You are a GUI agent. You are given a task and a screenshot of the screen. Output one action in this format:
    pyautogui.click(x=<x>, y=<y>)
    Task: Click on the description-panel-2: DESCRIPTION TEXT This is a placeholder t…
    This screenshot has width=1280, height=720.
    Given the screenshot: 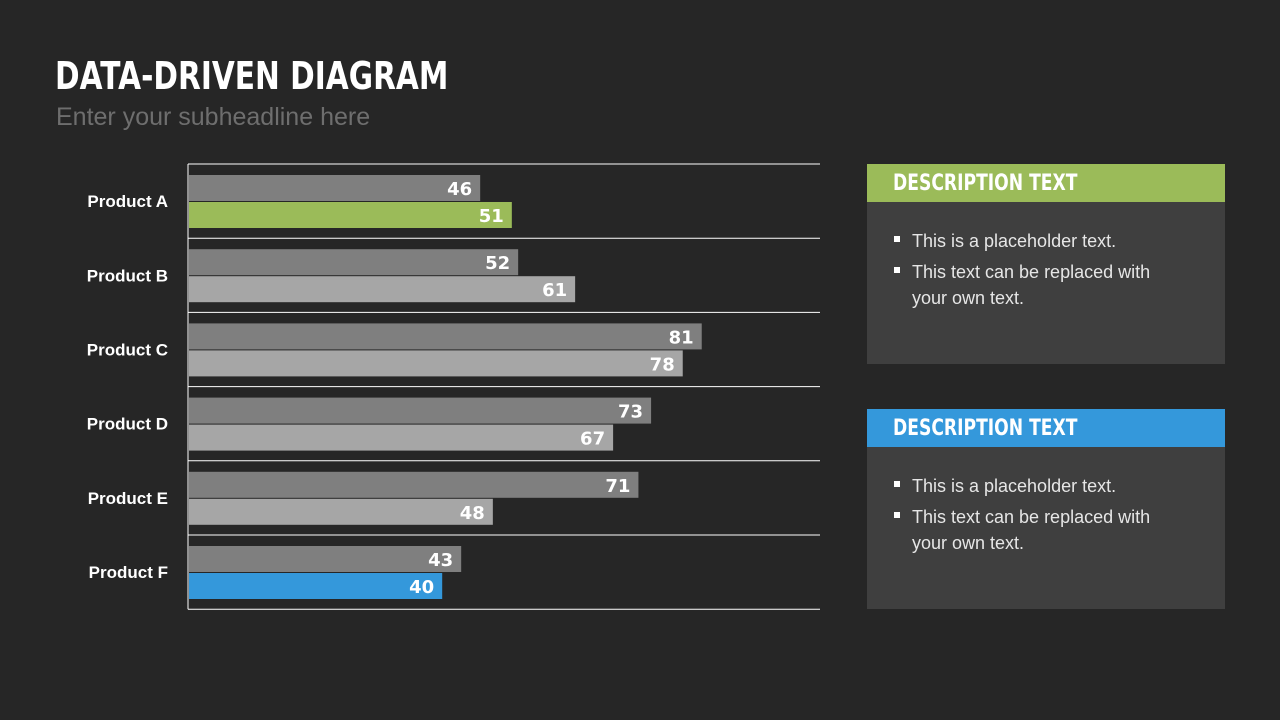 What is the action you would take?
    pyautogui.click(x=1046, y=509)
    